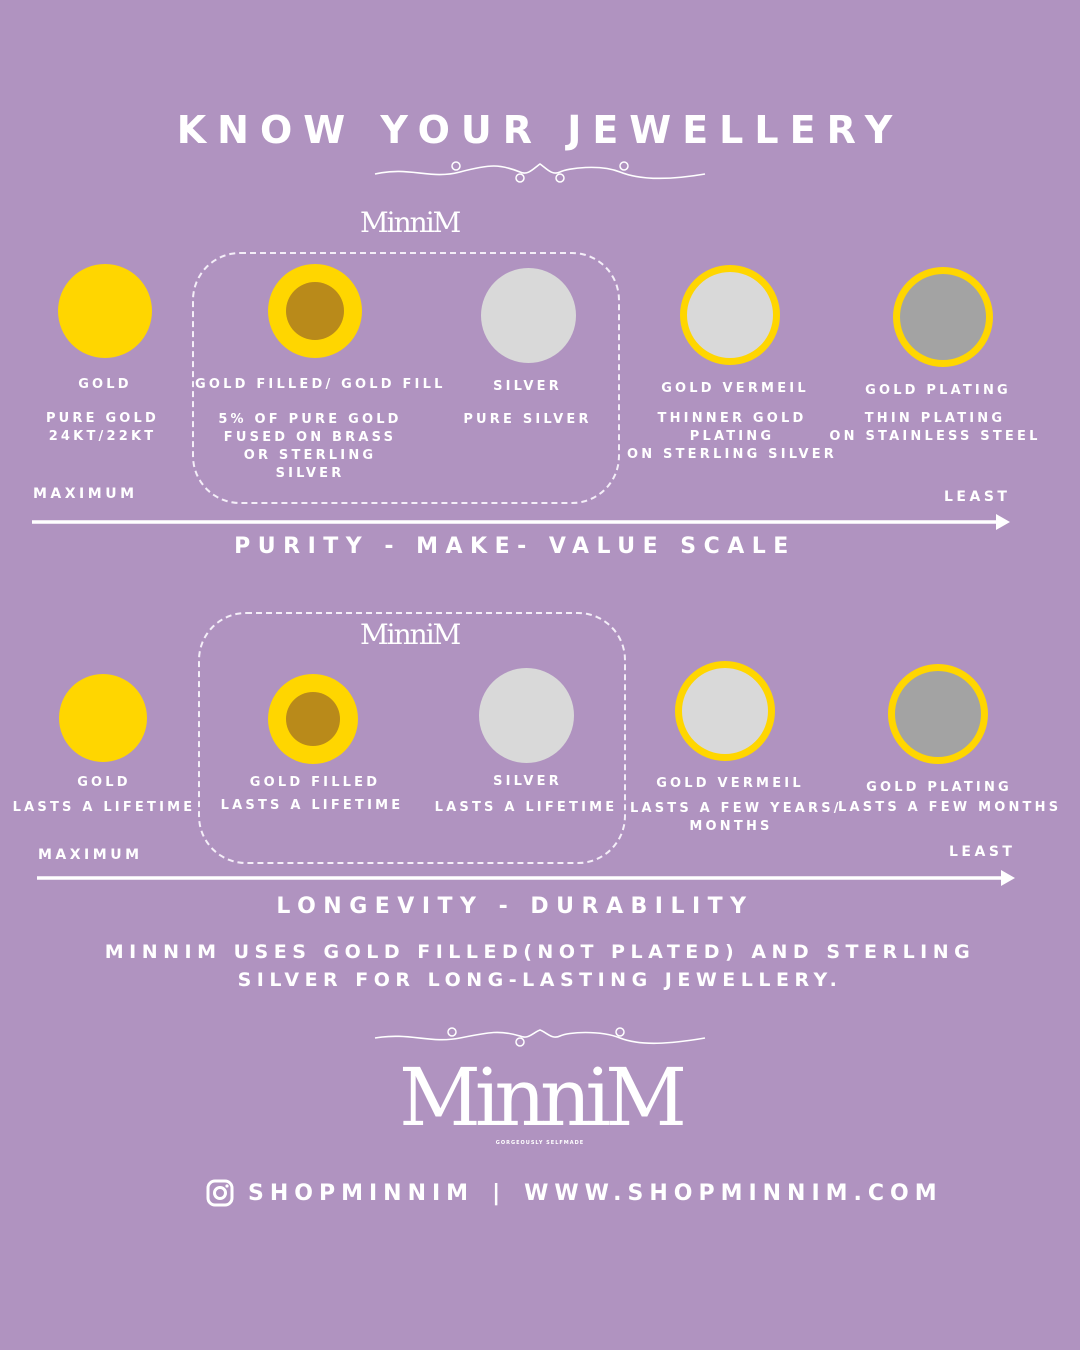 Image resolution: width=1080 pixels, height=1350 pixels. I want to click on scale-start-label-2: MAXIMUM, so click(90, 855).